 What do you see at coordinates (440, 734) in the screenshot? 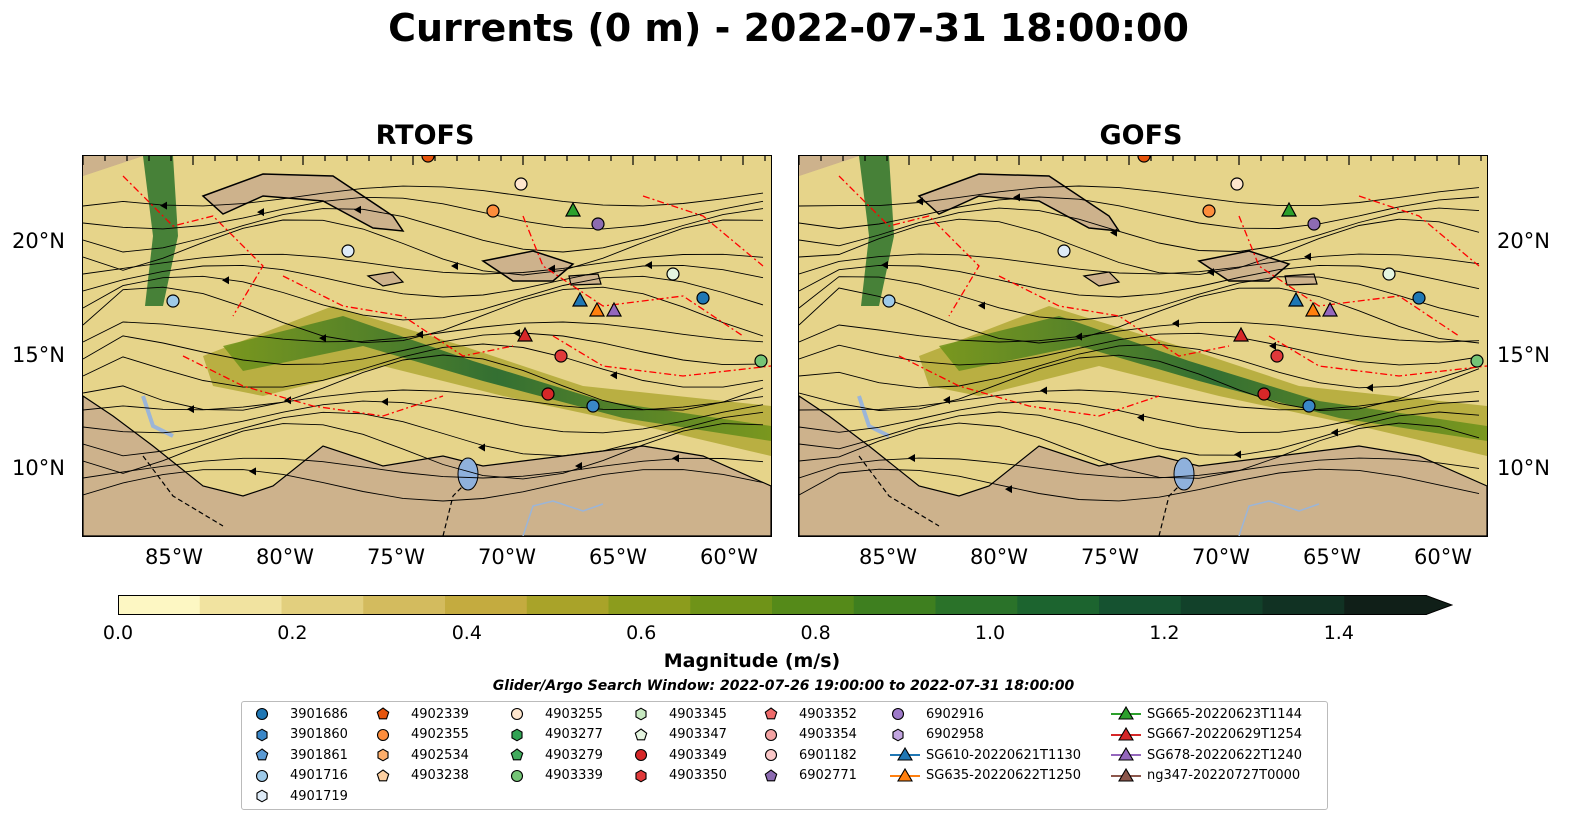
I see `legend-label: 4902355` at bounding box center [440, 734].